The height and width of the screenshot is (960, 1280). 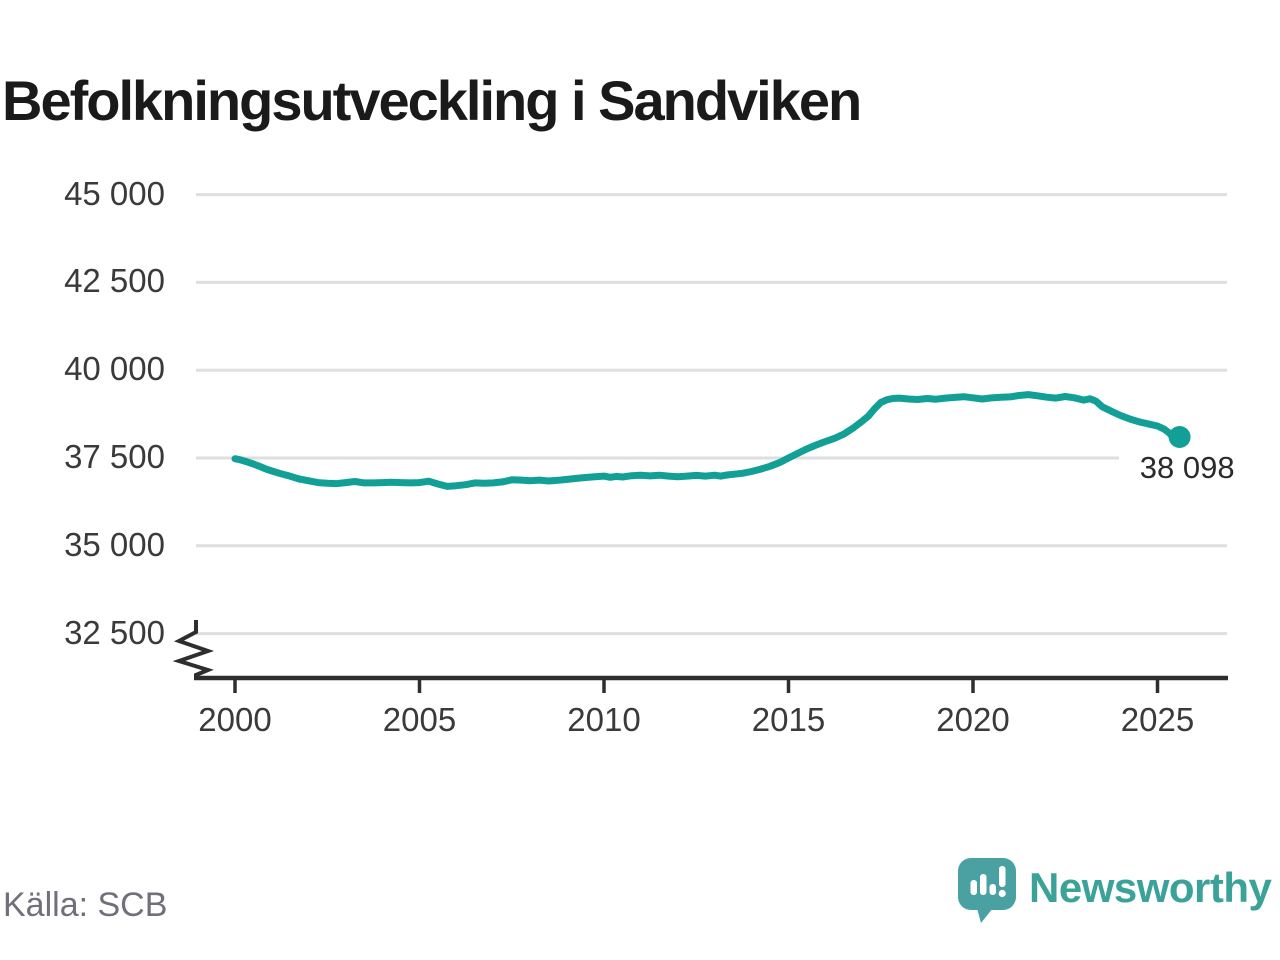 I want to click on x-axis-ticks, so click(x=696, y=685).